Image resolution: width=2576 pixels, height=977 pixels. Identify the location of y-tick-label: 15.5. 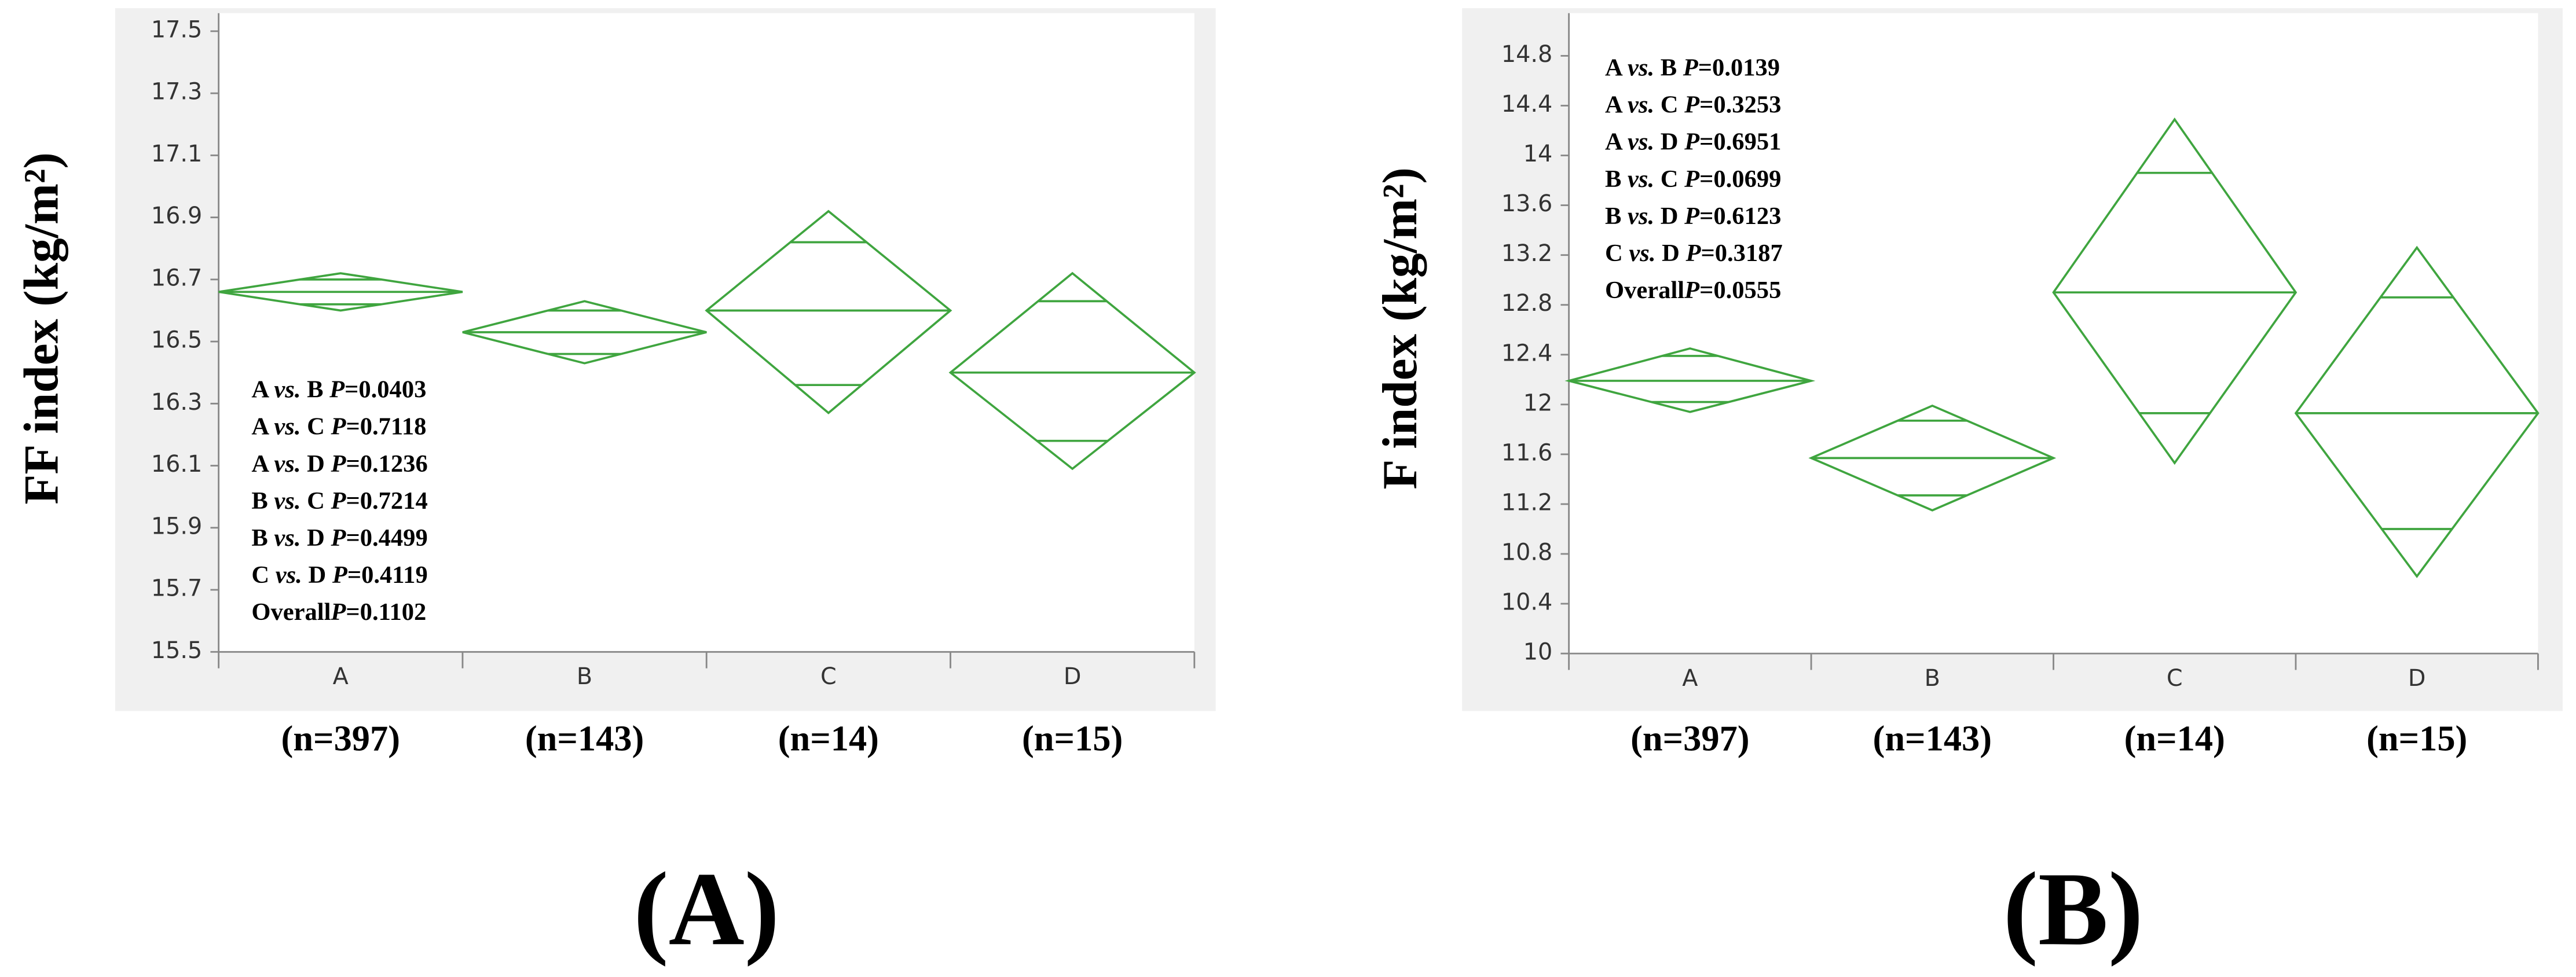
(176, 650).